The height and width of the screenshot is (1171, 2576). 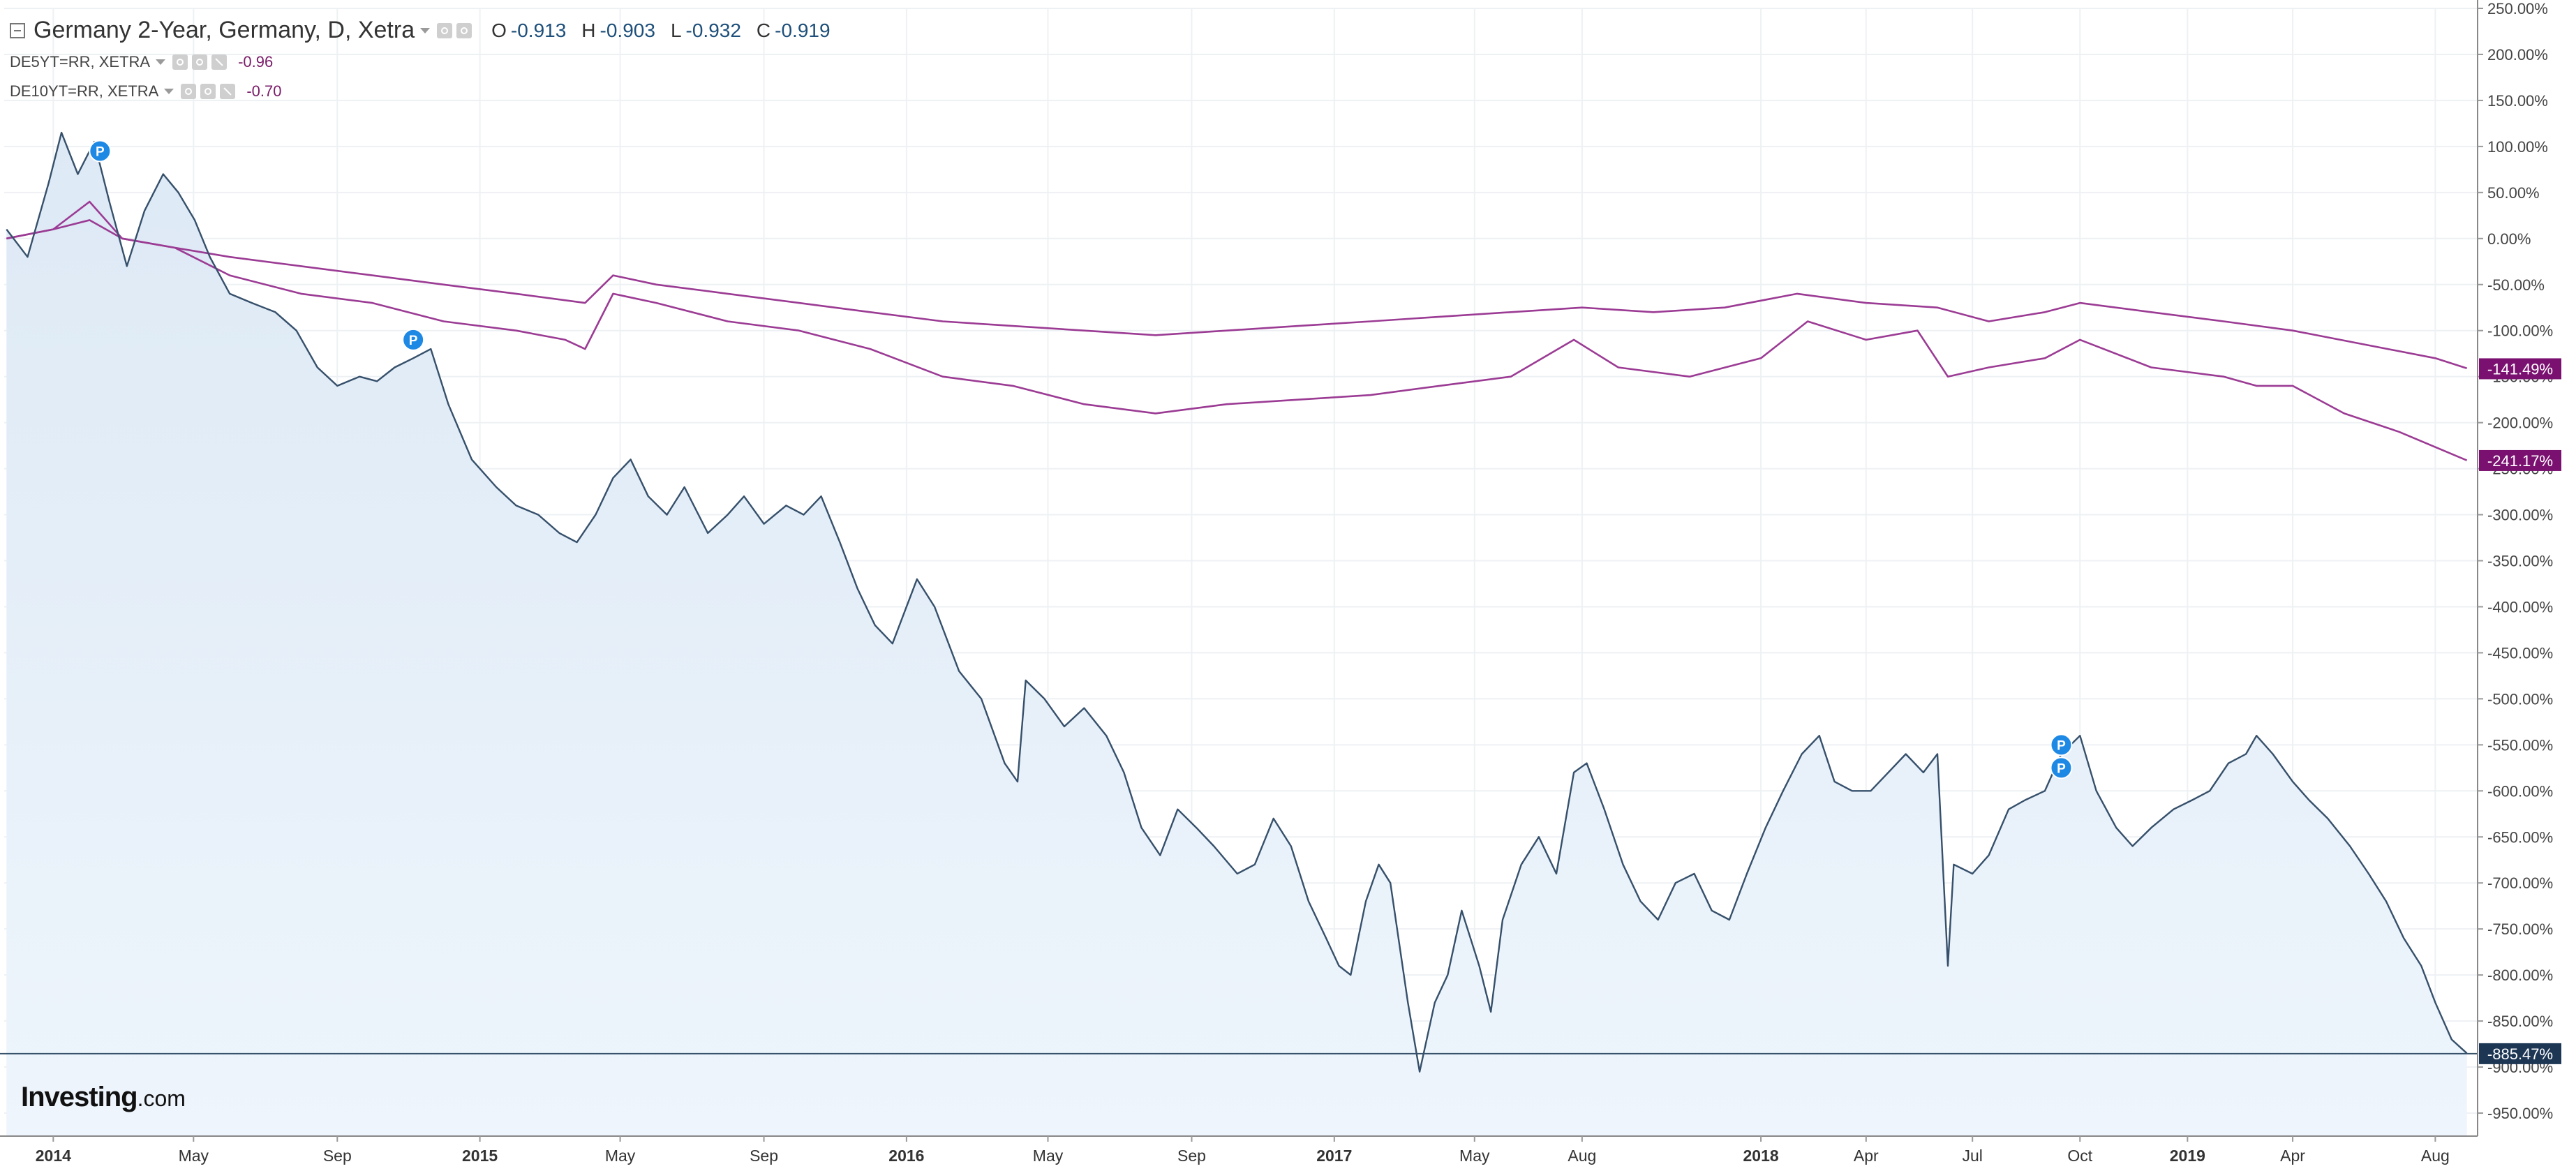 I want to click on x-tick-label: 2016, so click(x=906, y=1156).